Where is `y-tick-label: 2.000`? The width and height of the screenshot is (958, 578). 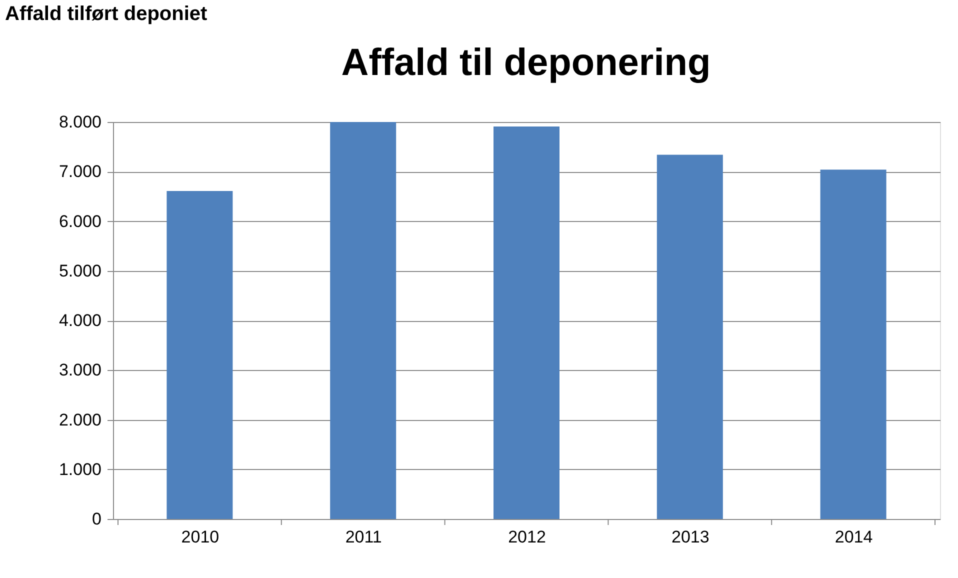
y-tick-label: 2.000 is located at coordinates (80, 420).